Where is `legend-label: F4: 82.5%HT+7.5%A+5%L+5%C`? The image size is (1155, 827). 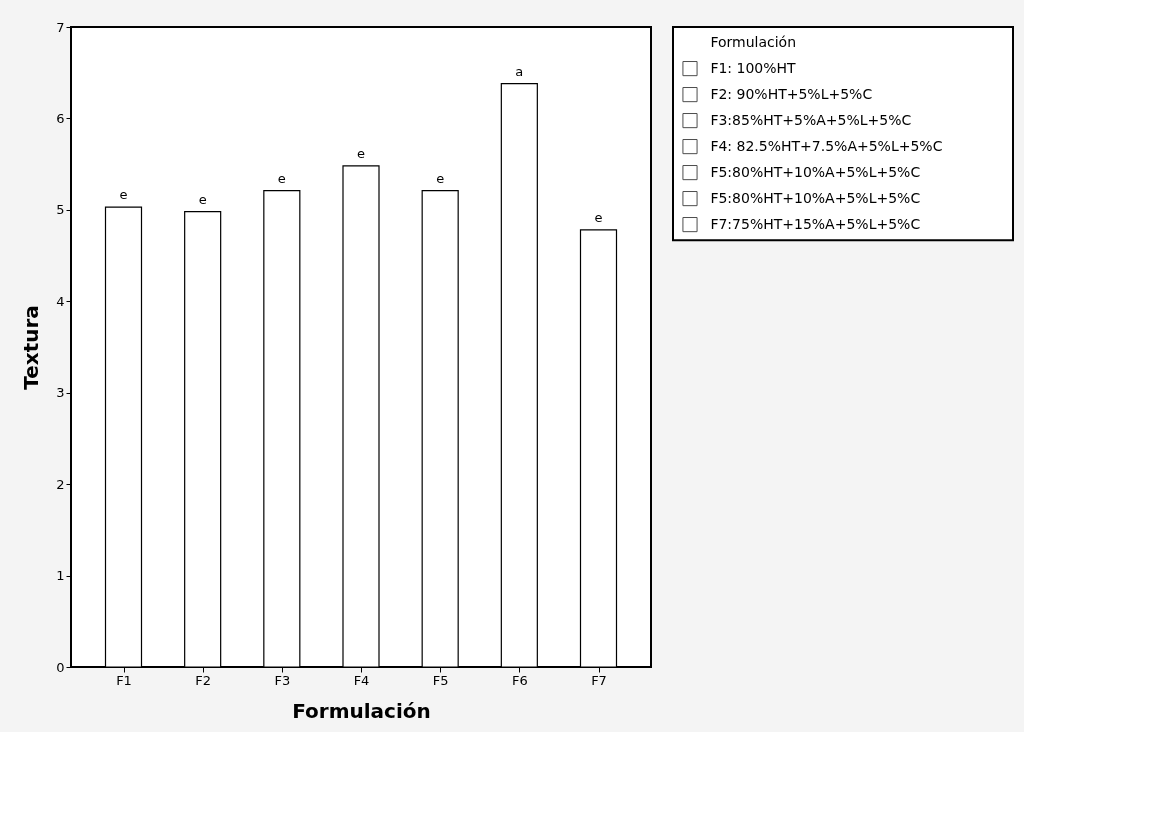
legend-label: F4: 82.5%HT+7.5%A+5%L+5%C is located at coordinates (826, 145).